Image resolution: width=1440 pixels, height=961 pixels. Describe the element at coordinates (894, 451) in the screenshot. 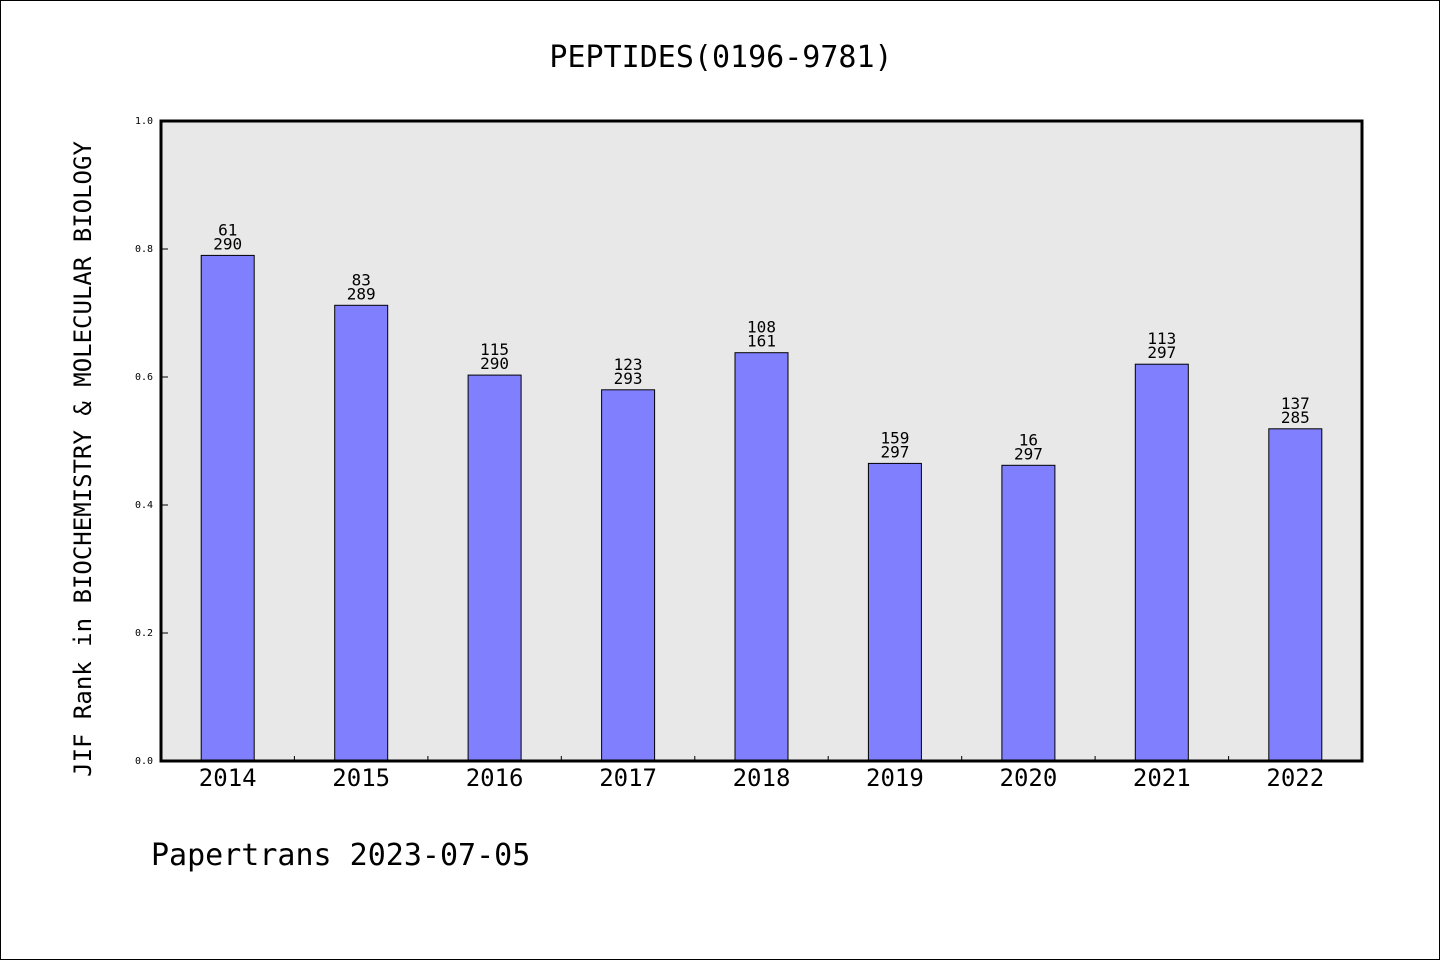

I see `bar-total-label-2019: 297` at that location.